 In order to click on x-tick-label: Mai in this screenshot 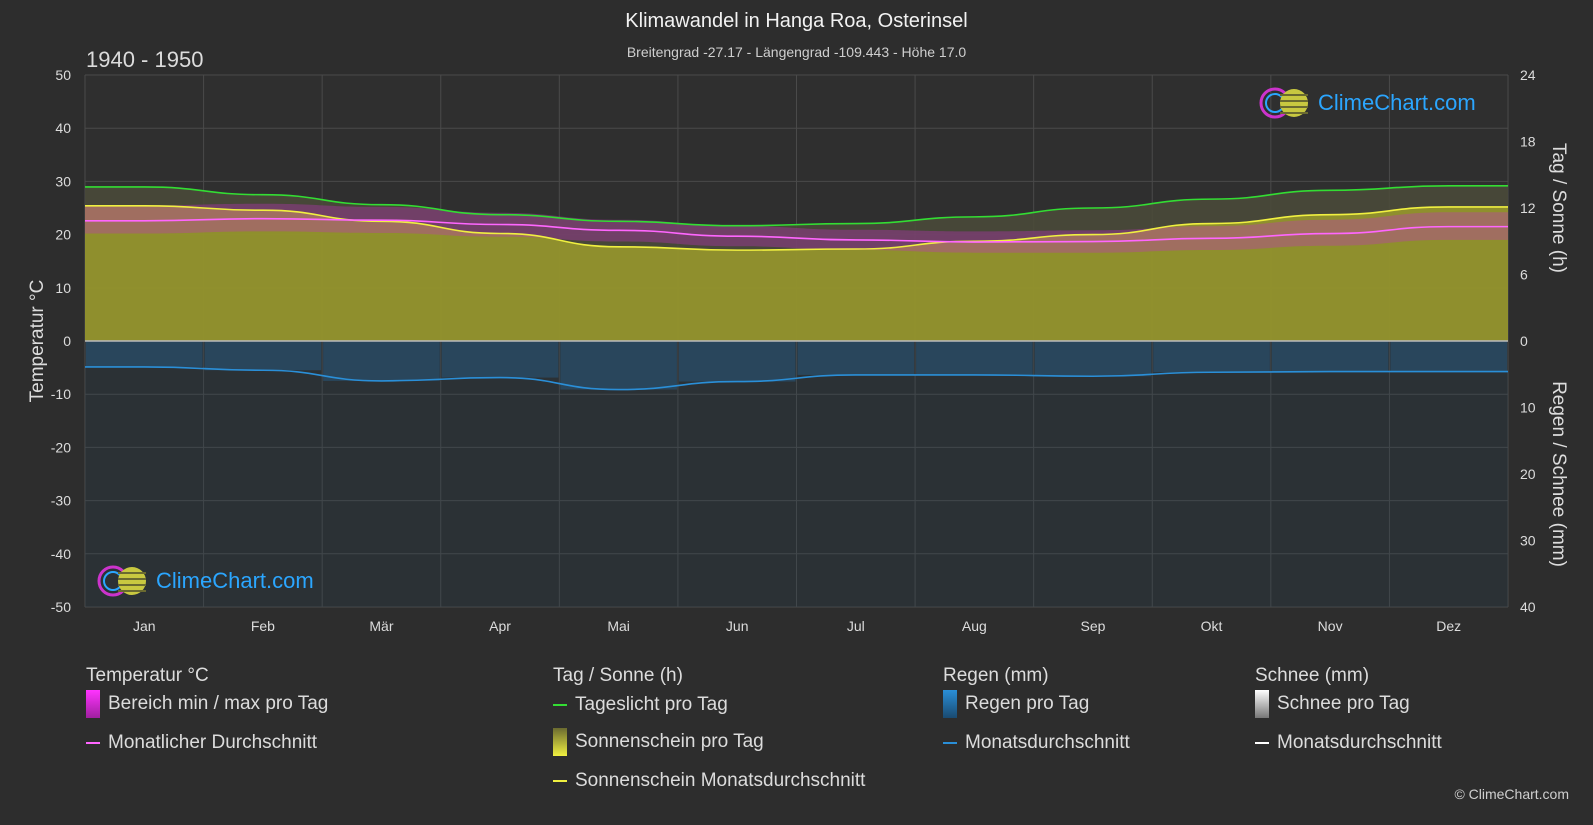, I will do `click(618, 626)`.